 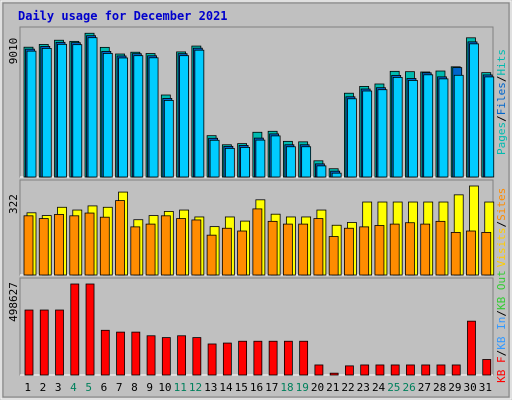 I want to click on panel-0-legend-item-2: Files, so click(x=501, y=98).